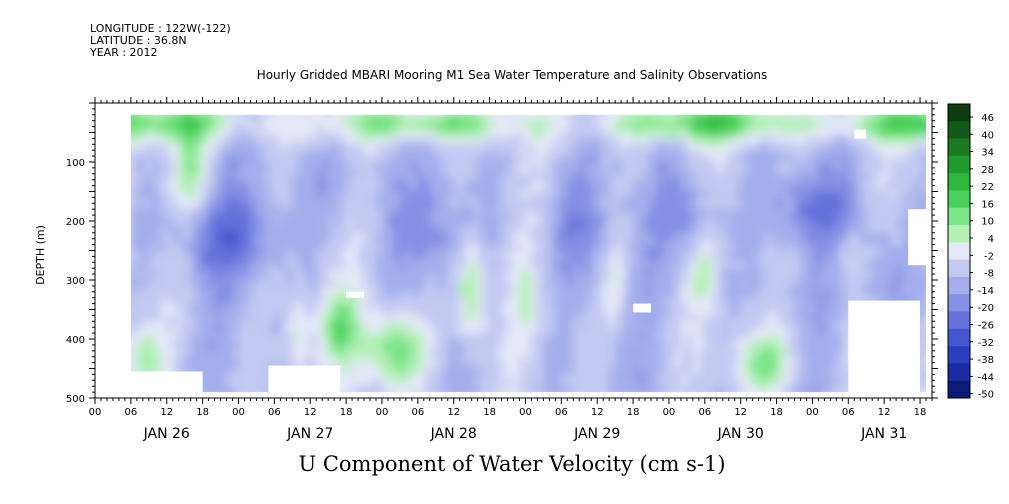  Describe the element at coordinates (987, 153) in the screenshot. I see `colorbar-label: 34` at that location.